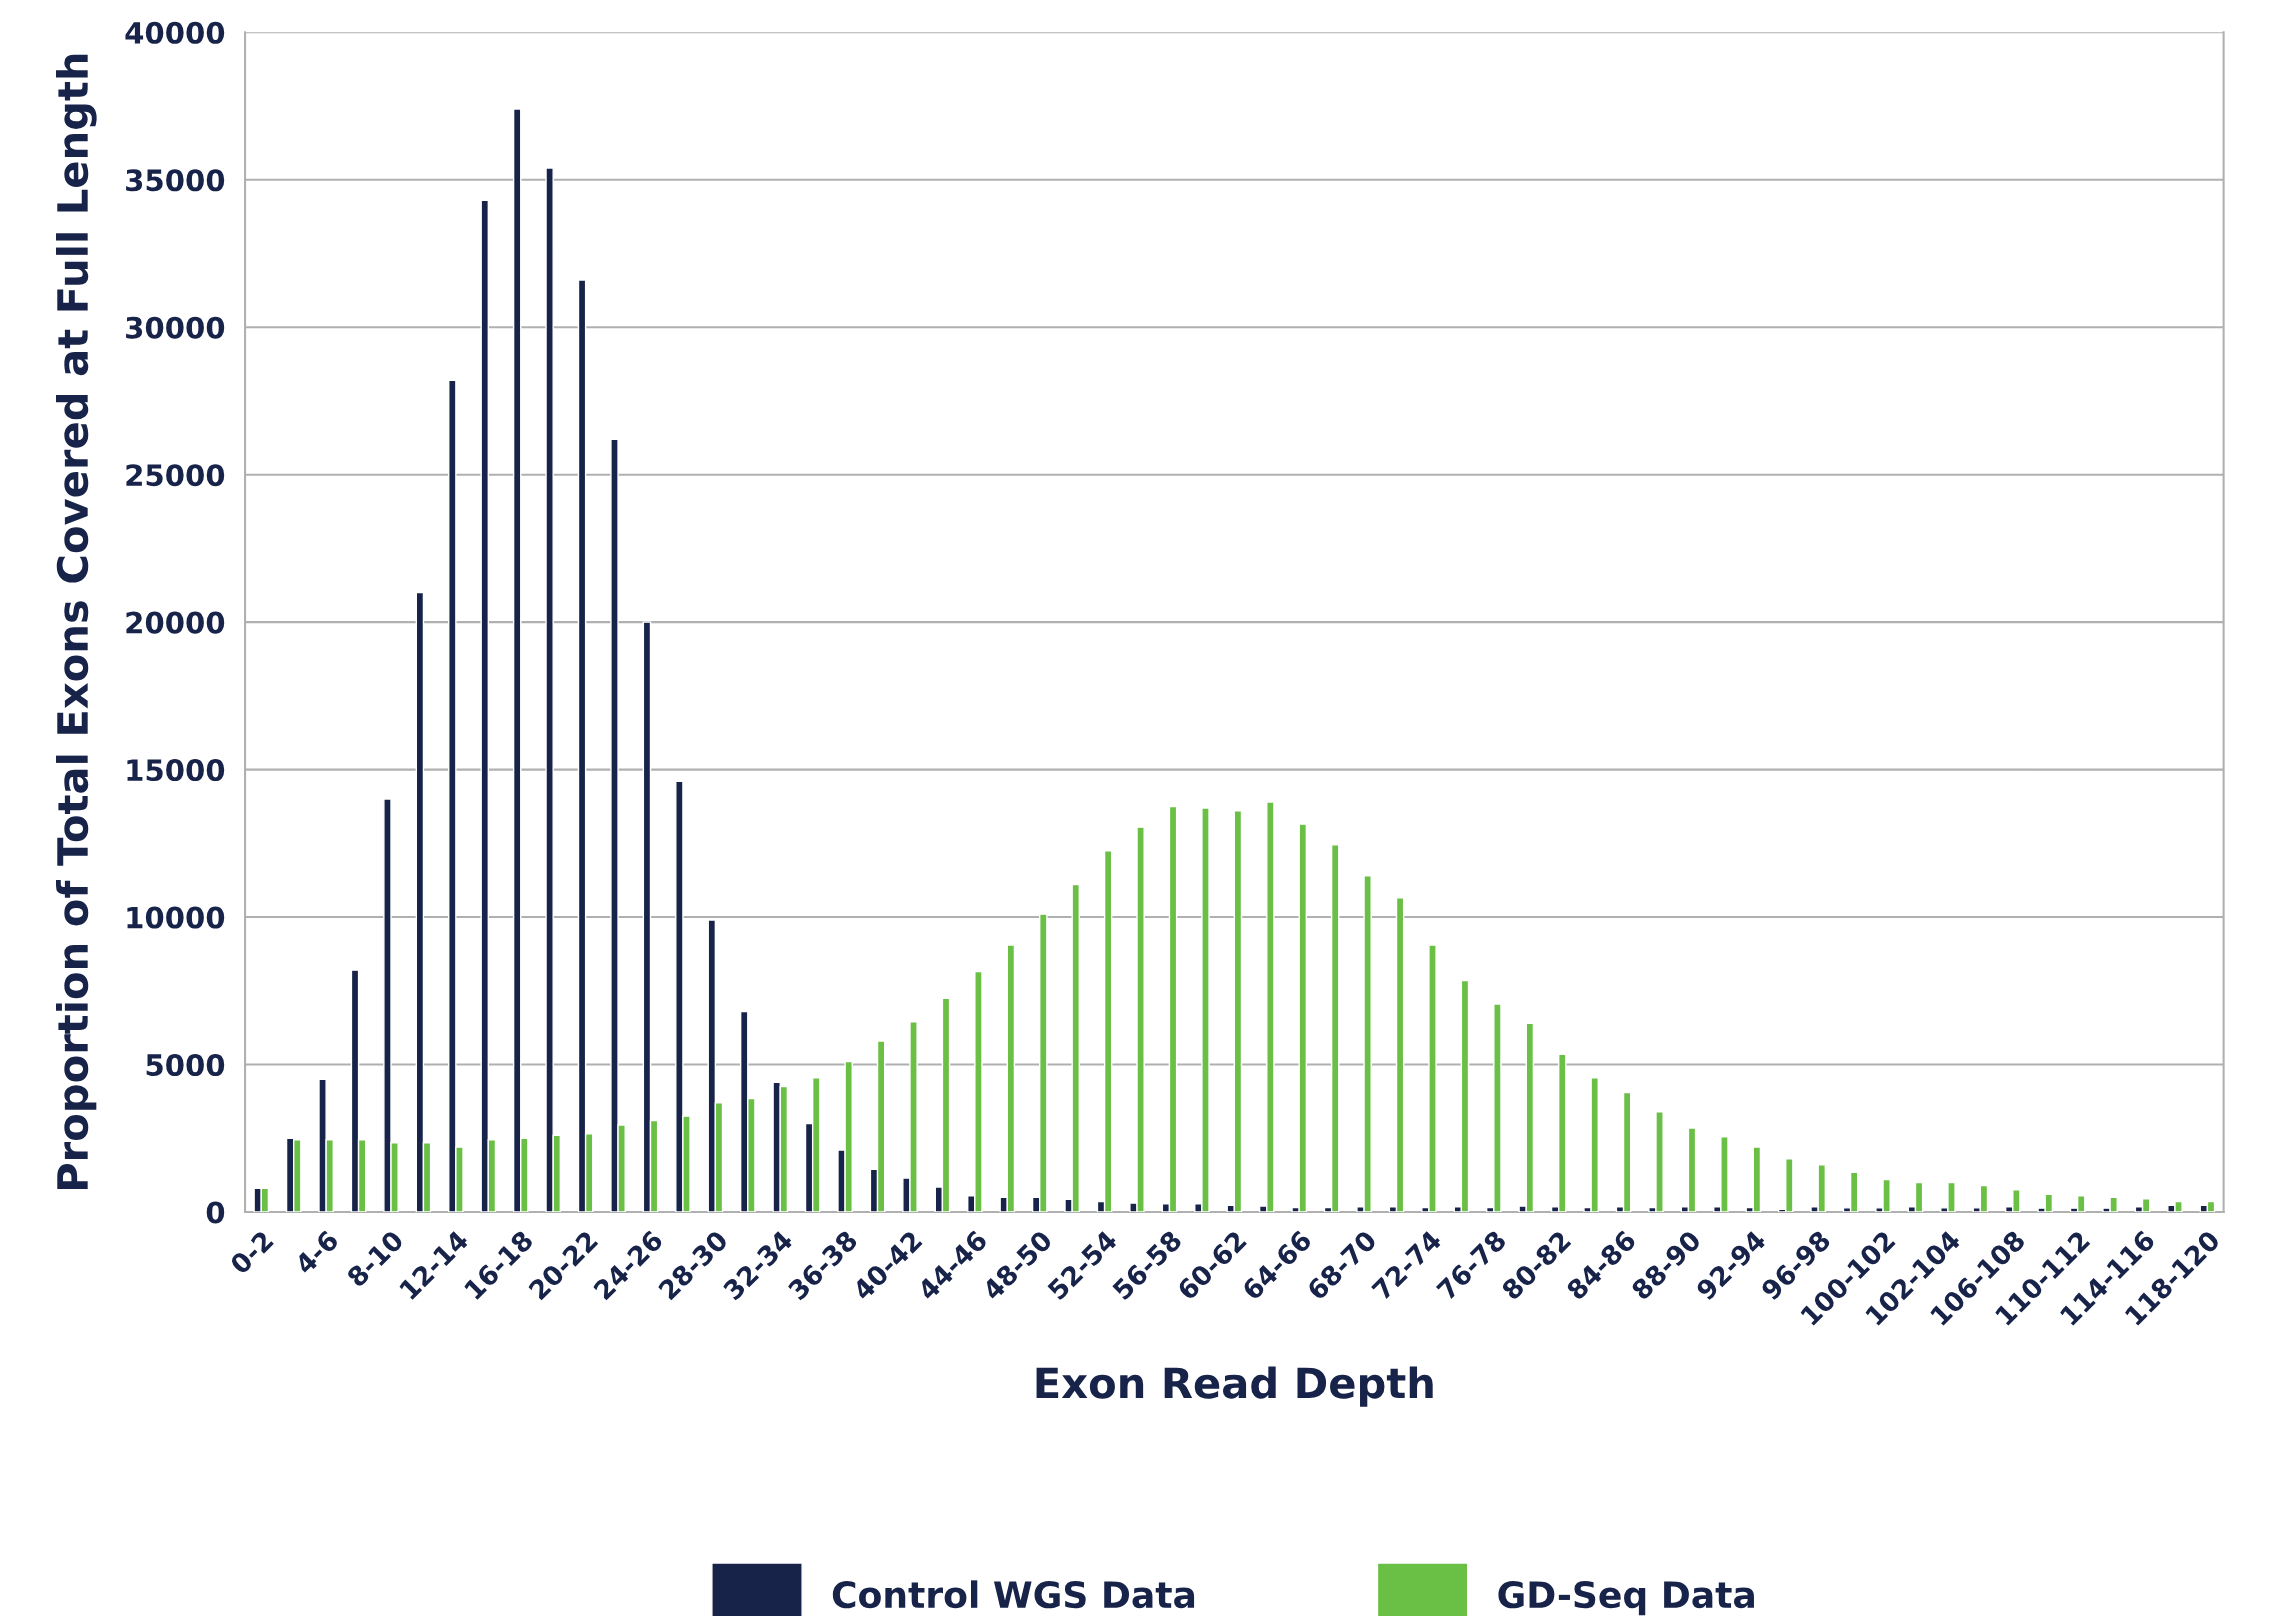 This screenshot has width=2269, height=1616. I want to click on y-tick-label: 15000, so click(176, 770).